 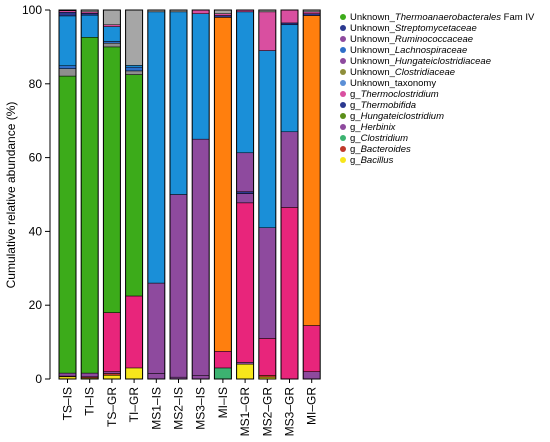 I want to click on legend-entry: g_Clostridium, so click(x=379, y=138).